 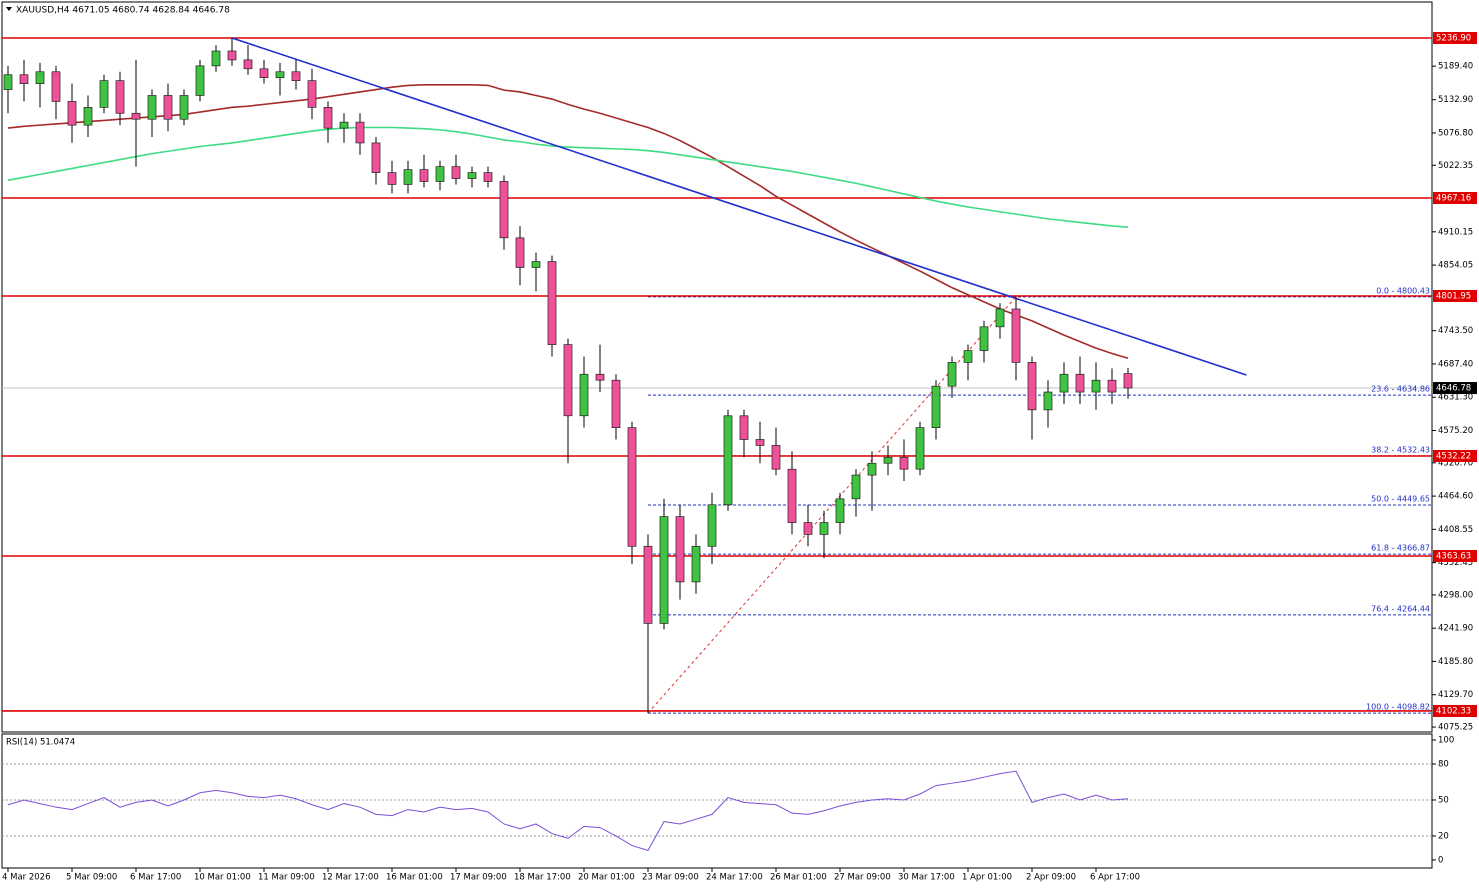 I want to click on rsi-line, so click(x=568, y=810).